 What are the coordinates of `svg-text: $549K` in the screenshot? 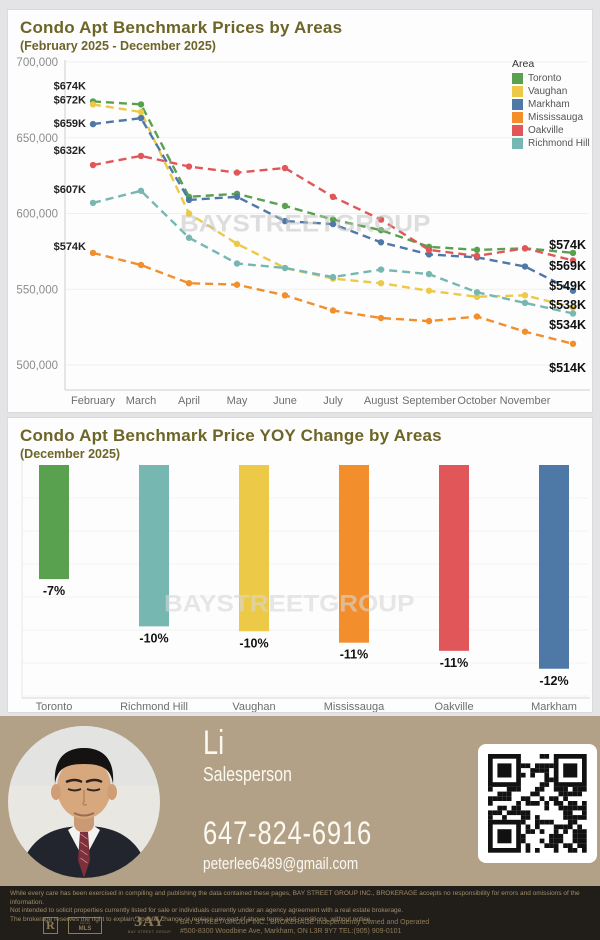 It's located at (567, 286).